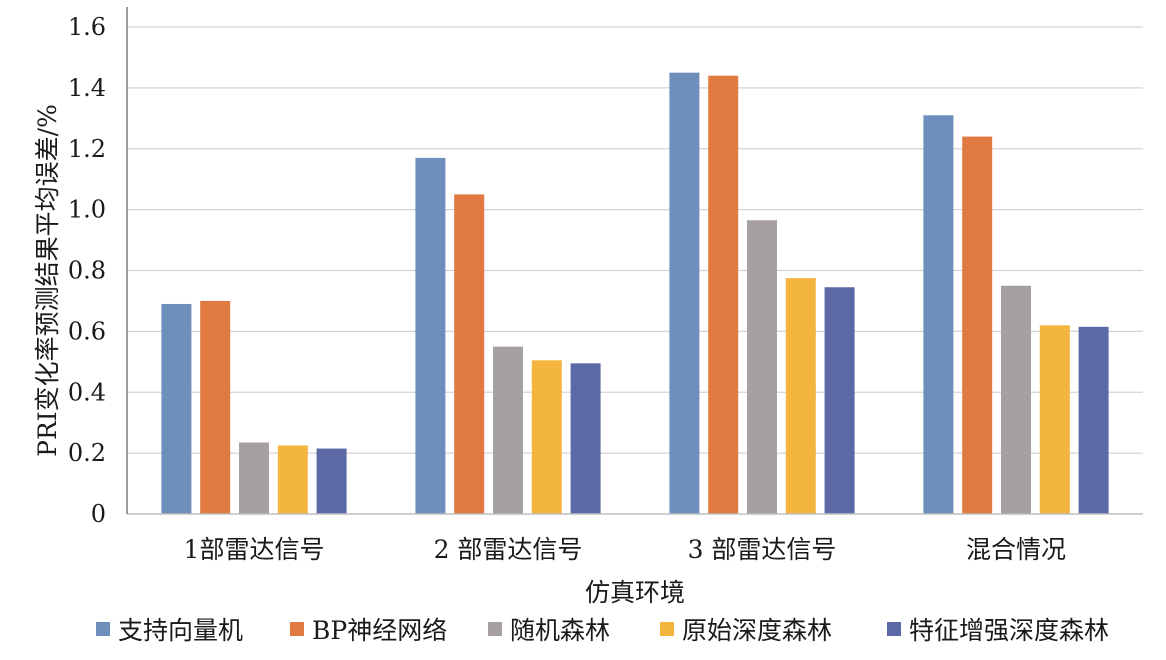  I want to click on y-tick-label: 0.8, so click(87, 271).